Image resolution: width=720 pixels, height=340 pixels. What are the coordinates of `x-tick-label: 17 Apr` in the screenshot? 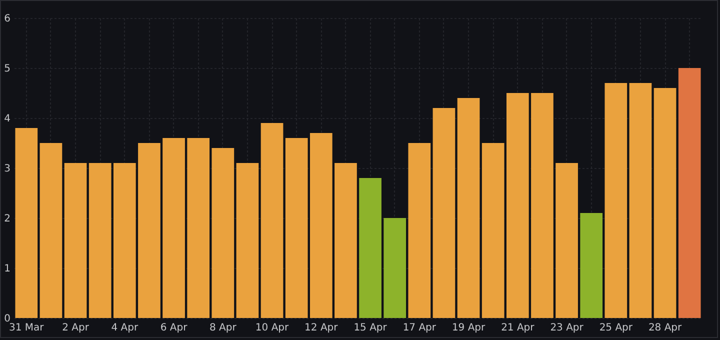 It's located at (419, 328).